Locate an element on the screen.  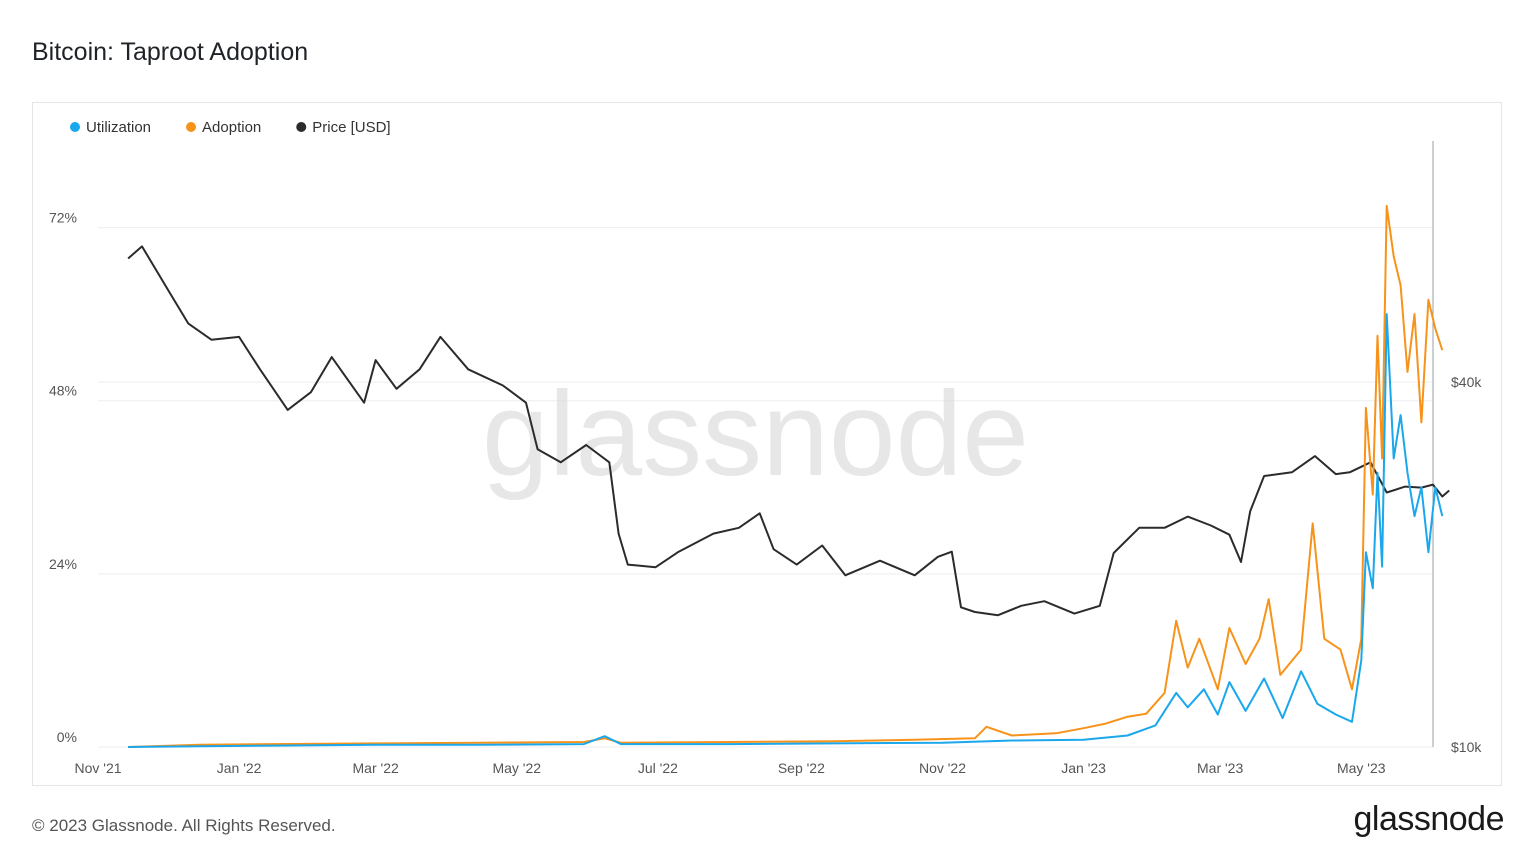
page-title: Bitcoin: Taproot Adoption is located at coordinates (170, 52).